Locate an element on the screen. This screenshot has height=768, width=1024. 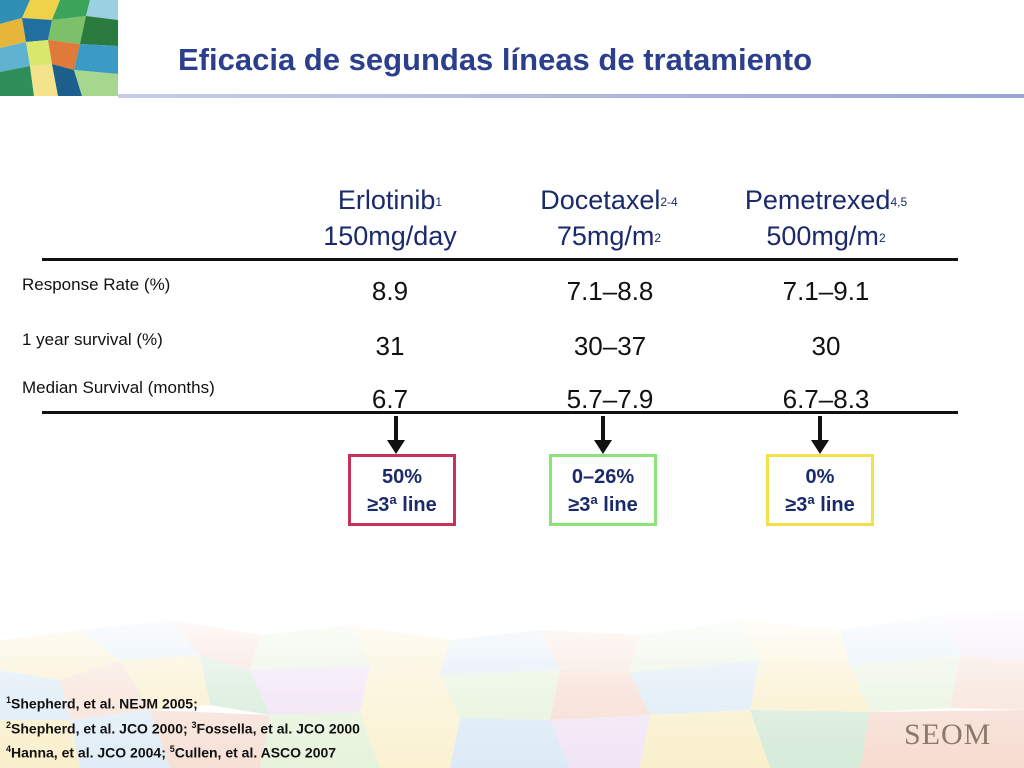
column-dose: 75mg/m is located at coordinates (605, 236).